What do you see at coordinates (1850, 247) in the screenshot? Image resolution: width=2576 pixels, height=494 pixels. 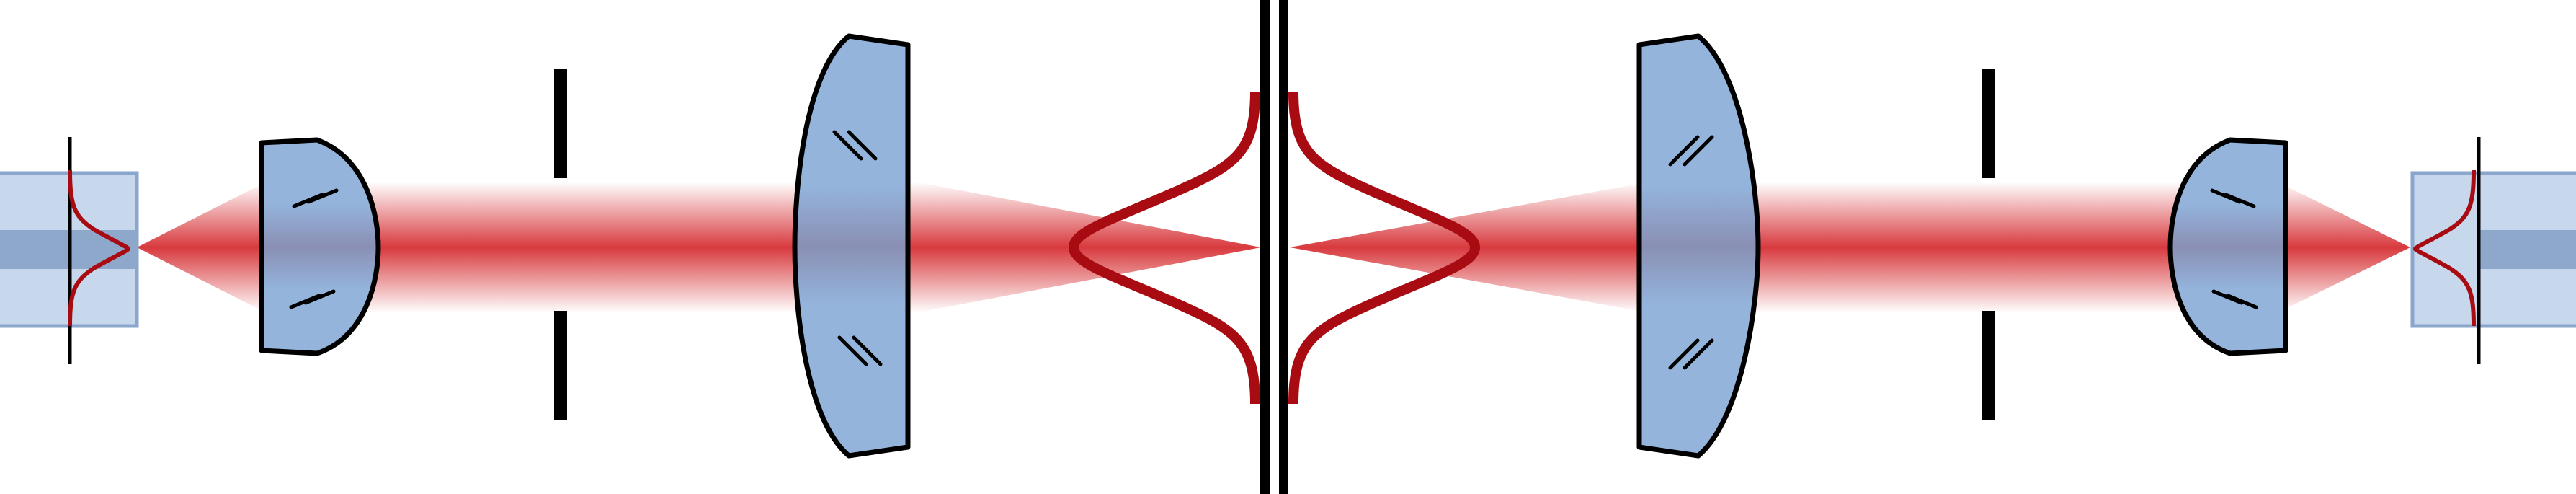 I see `beam-right-segment` at bounding box center [1850, 247].